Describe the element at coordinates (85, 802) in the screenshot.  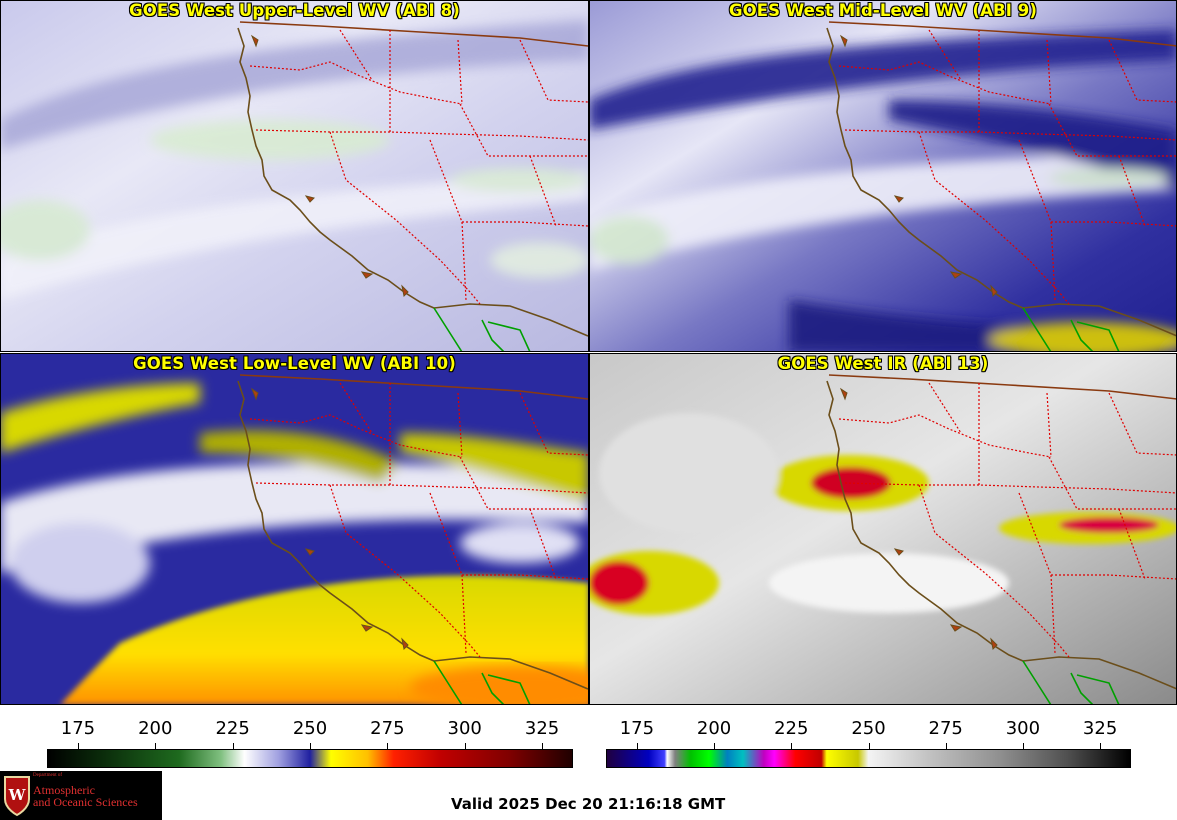
I see `logo-name-line2: and Oceanic Sciences` at that location.